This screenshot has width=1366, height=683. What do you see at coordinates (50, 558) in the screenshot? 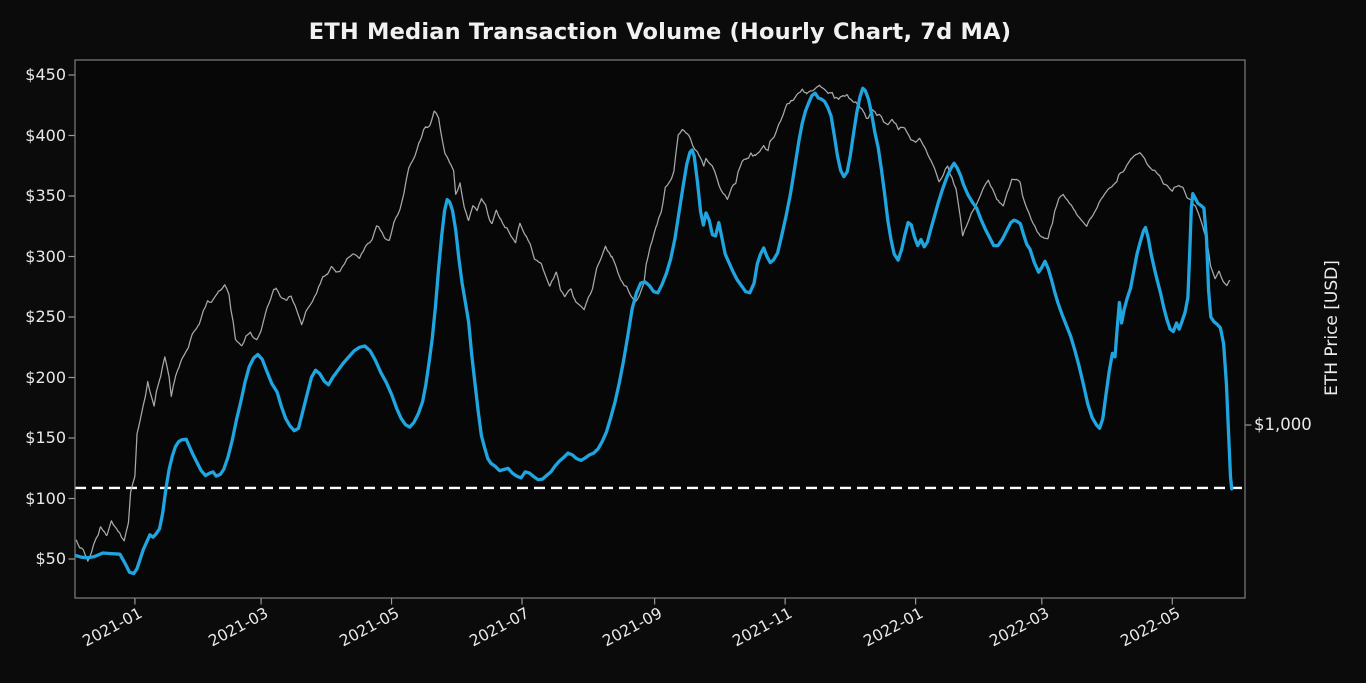
I see `y-tick-label: $50` at bounding box center [50, 558].